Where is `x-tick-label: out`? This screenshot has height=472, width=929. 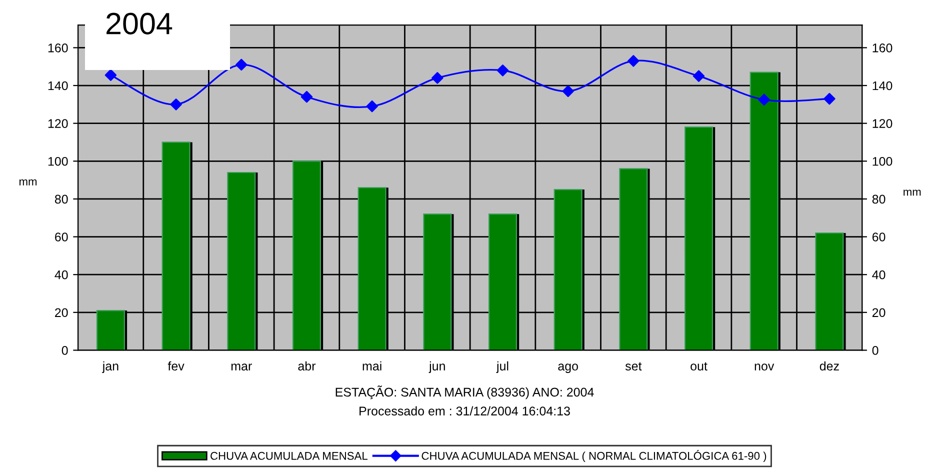
x-tick-label: out is located at coordinates (699, 366).